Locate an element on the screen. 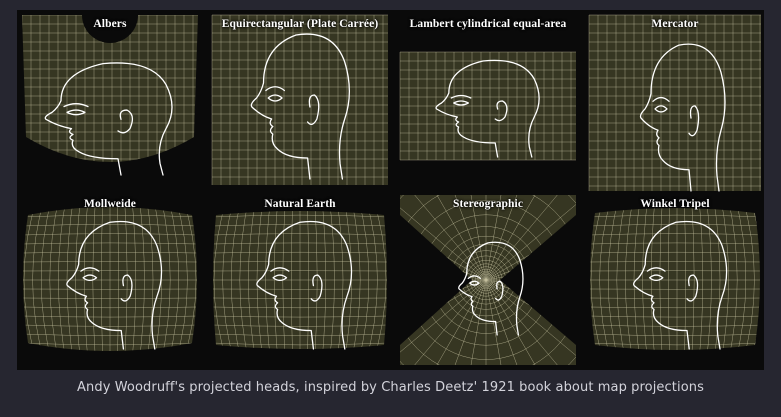  panel-title: Natural Earth is located at coordinates (300, 204).